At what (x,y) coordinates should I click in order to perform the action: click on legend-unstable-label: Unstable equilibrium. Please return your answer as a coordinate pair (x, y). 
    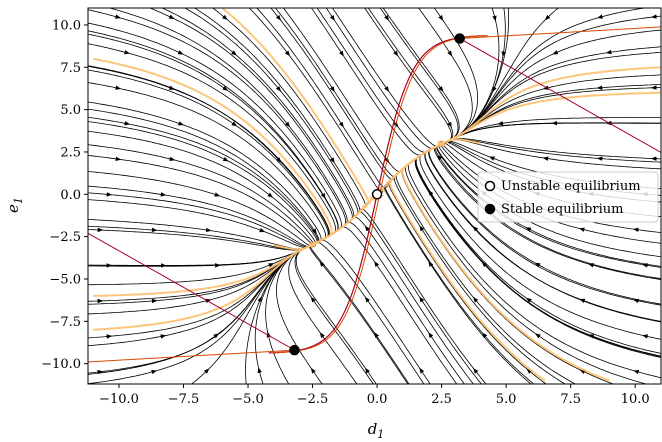
    Looking at the image, I should click on (571, 186).